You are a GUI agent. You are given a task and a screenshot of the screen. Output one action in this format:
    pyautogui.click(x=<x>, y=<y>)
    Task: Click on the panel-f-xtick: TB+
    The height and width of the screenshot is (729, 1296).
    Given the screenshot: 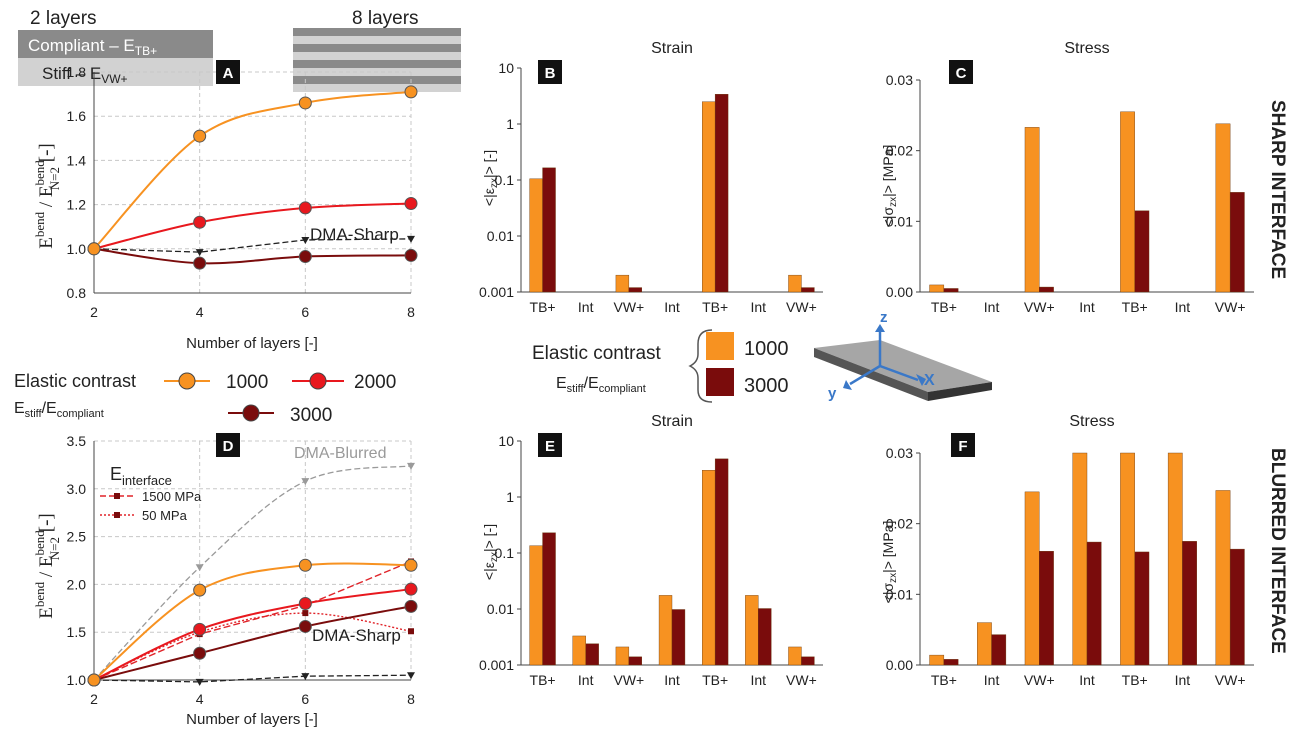 What is the action you would take?
    pyautogui.click(x=1135, y=680)
    